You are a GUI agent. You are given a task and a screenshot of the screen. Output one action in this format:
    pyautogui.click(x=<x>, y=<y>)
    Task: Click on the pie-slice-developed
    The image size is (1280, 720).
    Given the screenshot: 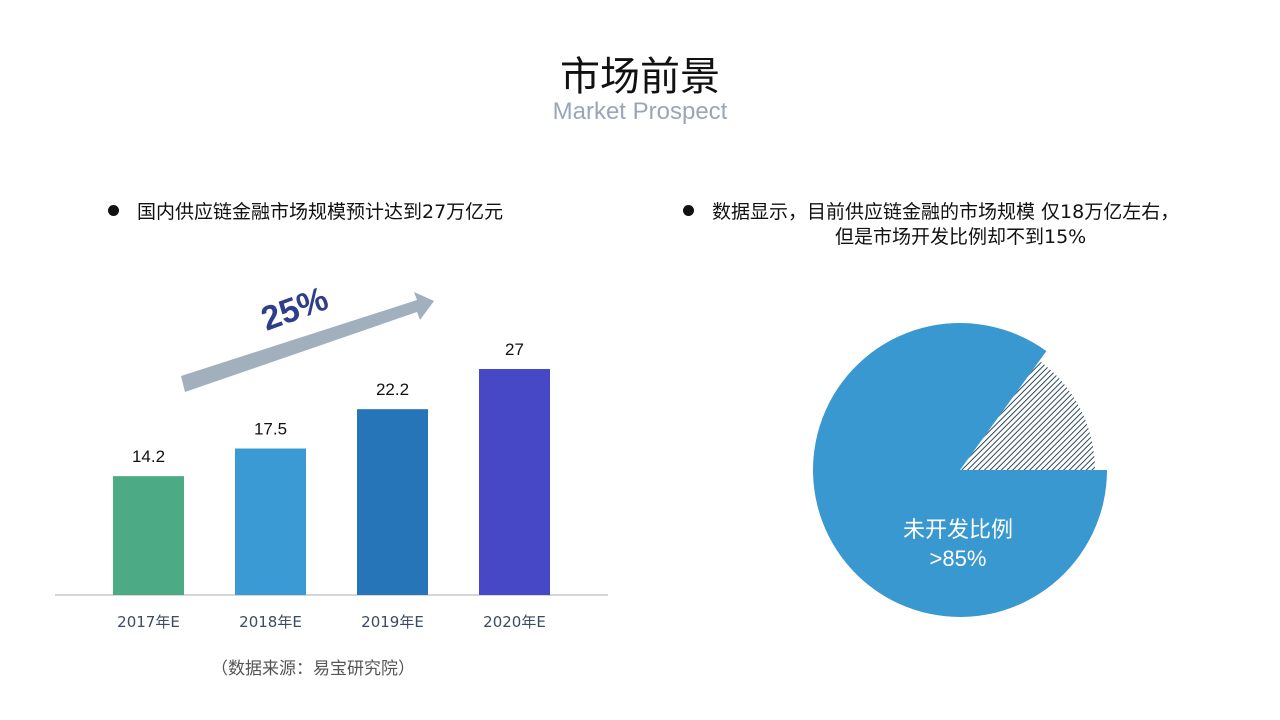 What is the action you would take?
    pyautogui.click(x=1027, y=415)
    